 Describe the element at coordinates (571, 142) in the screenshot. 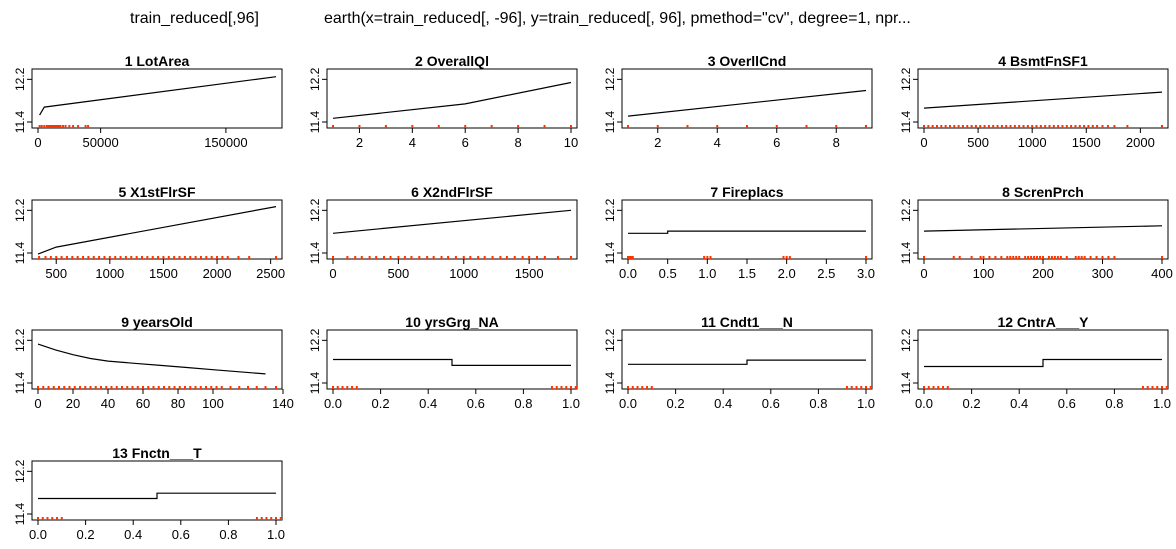

I see `x-tick-label: 10` at that location.